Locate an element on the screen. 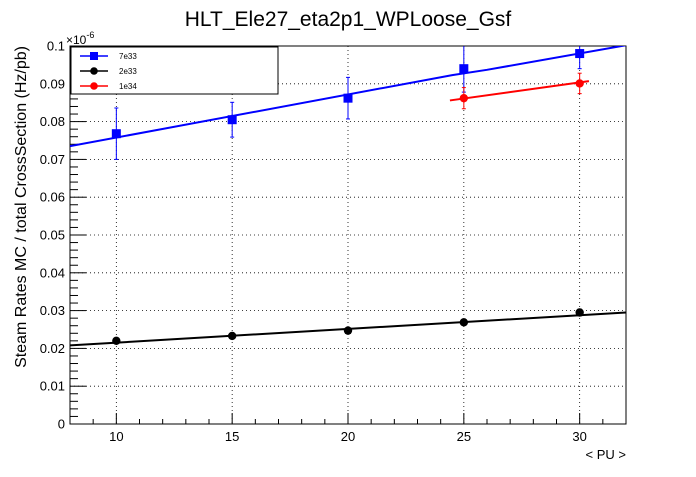 The height and width of the screenshot is (477, 696). fit-line-1e34 is located at coordinates (519, 91).